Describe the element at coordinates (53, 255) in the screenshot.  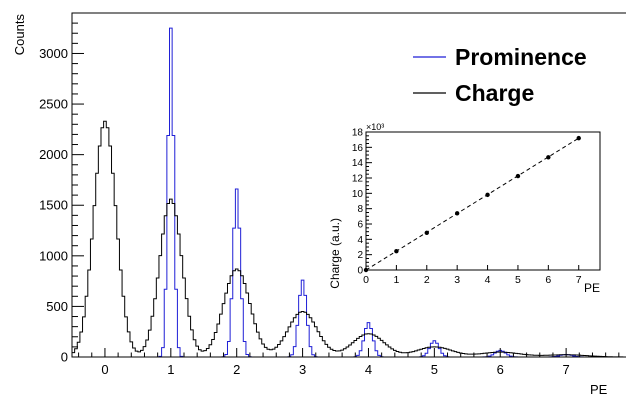
I see `y-tick-label: 1000` at that location.